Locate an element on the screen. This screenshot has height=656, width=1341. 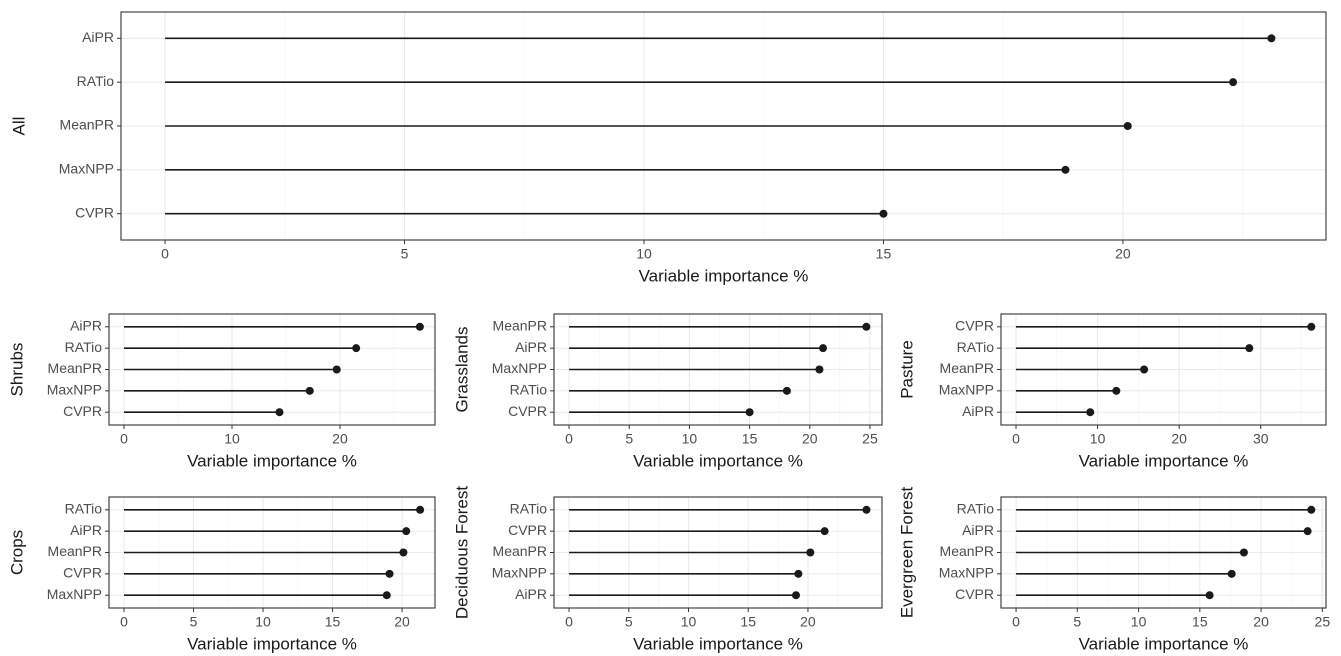
facet-label: All is located at coordinates (18, 126).